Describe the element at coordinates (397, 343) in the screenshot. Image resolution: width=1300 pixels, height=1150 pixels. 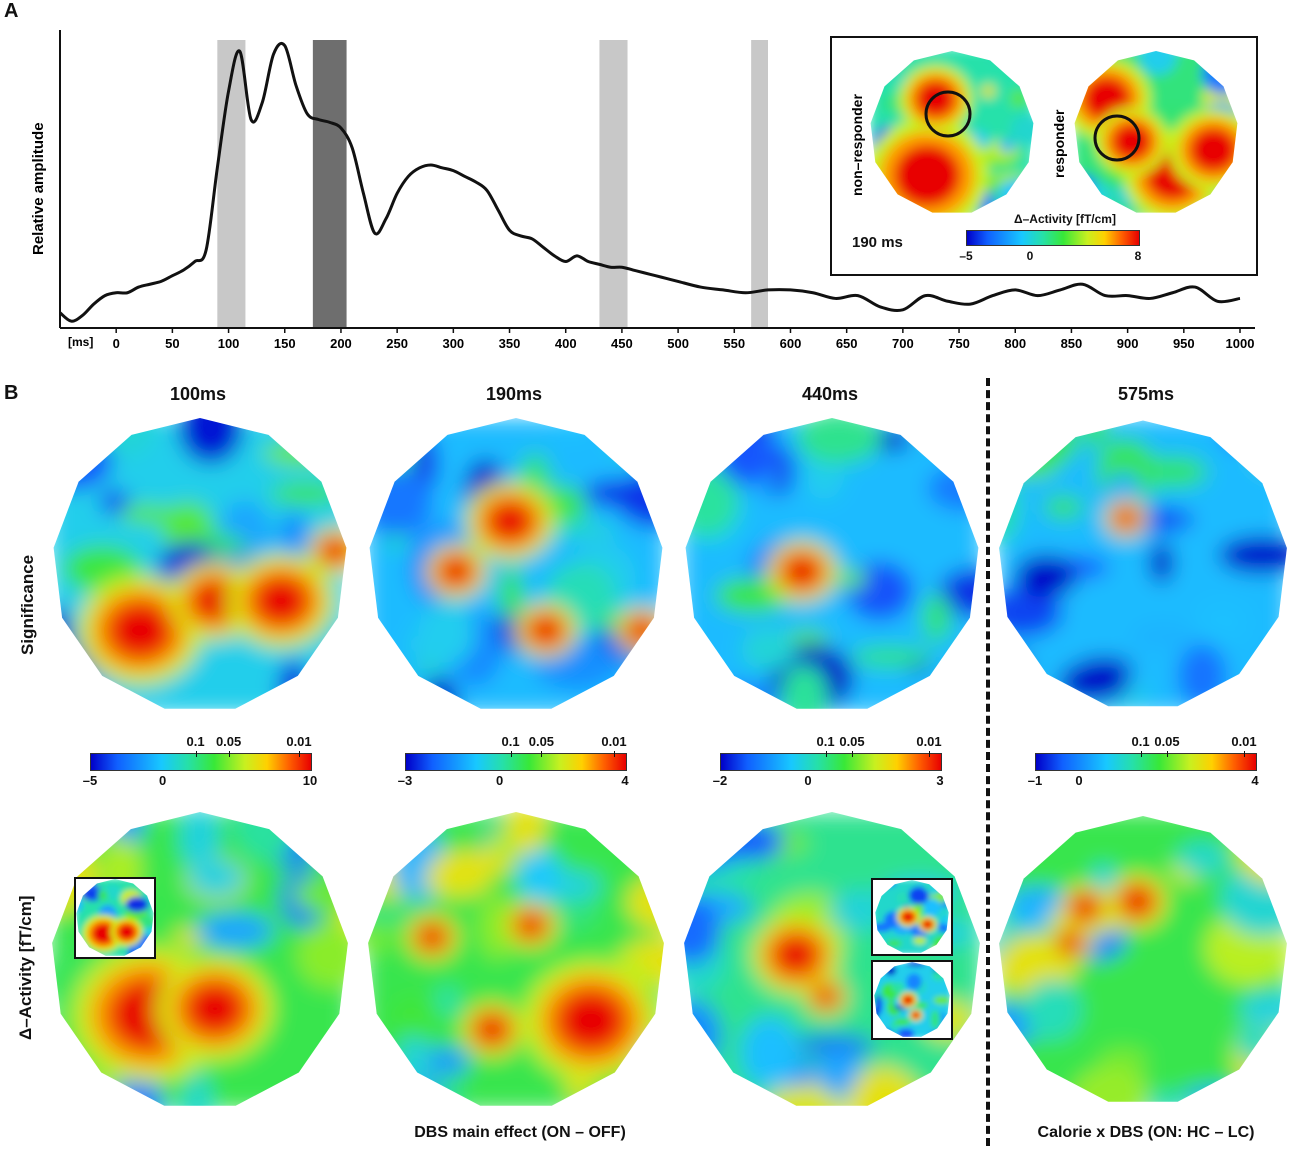
I see `x-tick-label: 250` at that location.